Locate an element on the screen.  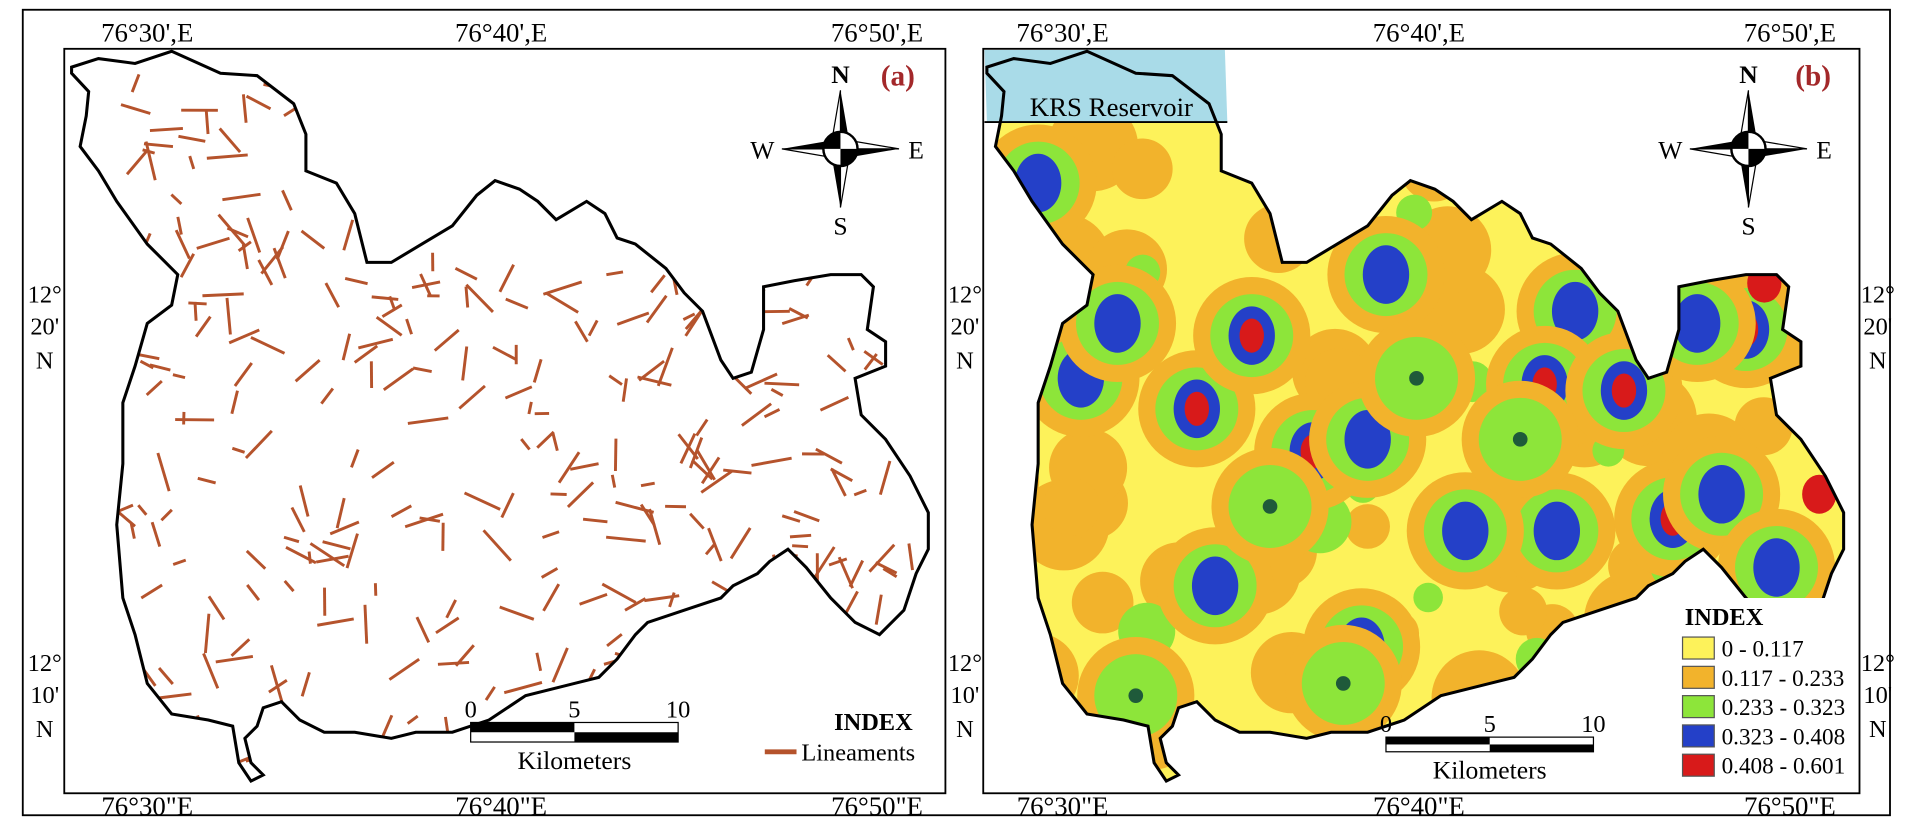
lat-tick: N is located at coordinates (965, 361).